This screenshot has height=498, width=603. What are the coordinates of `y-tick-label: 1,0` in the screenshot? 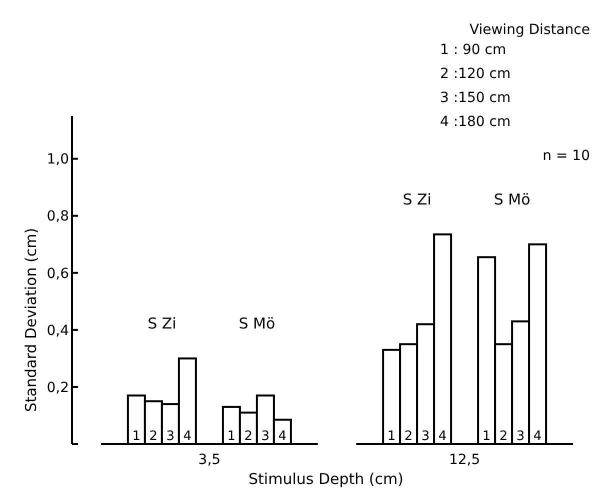 It's located at (57, 160).